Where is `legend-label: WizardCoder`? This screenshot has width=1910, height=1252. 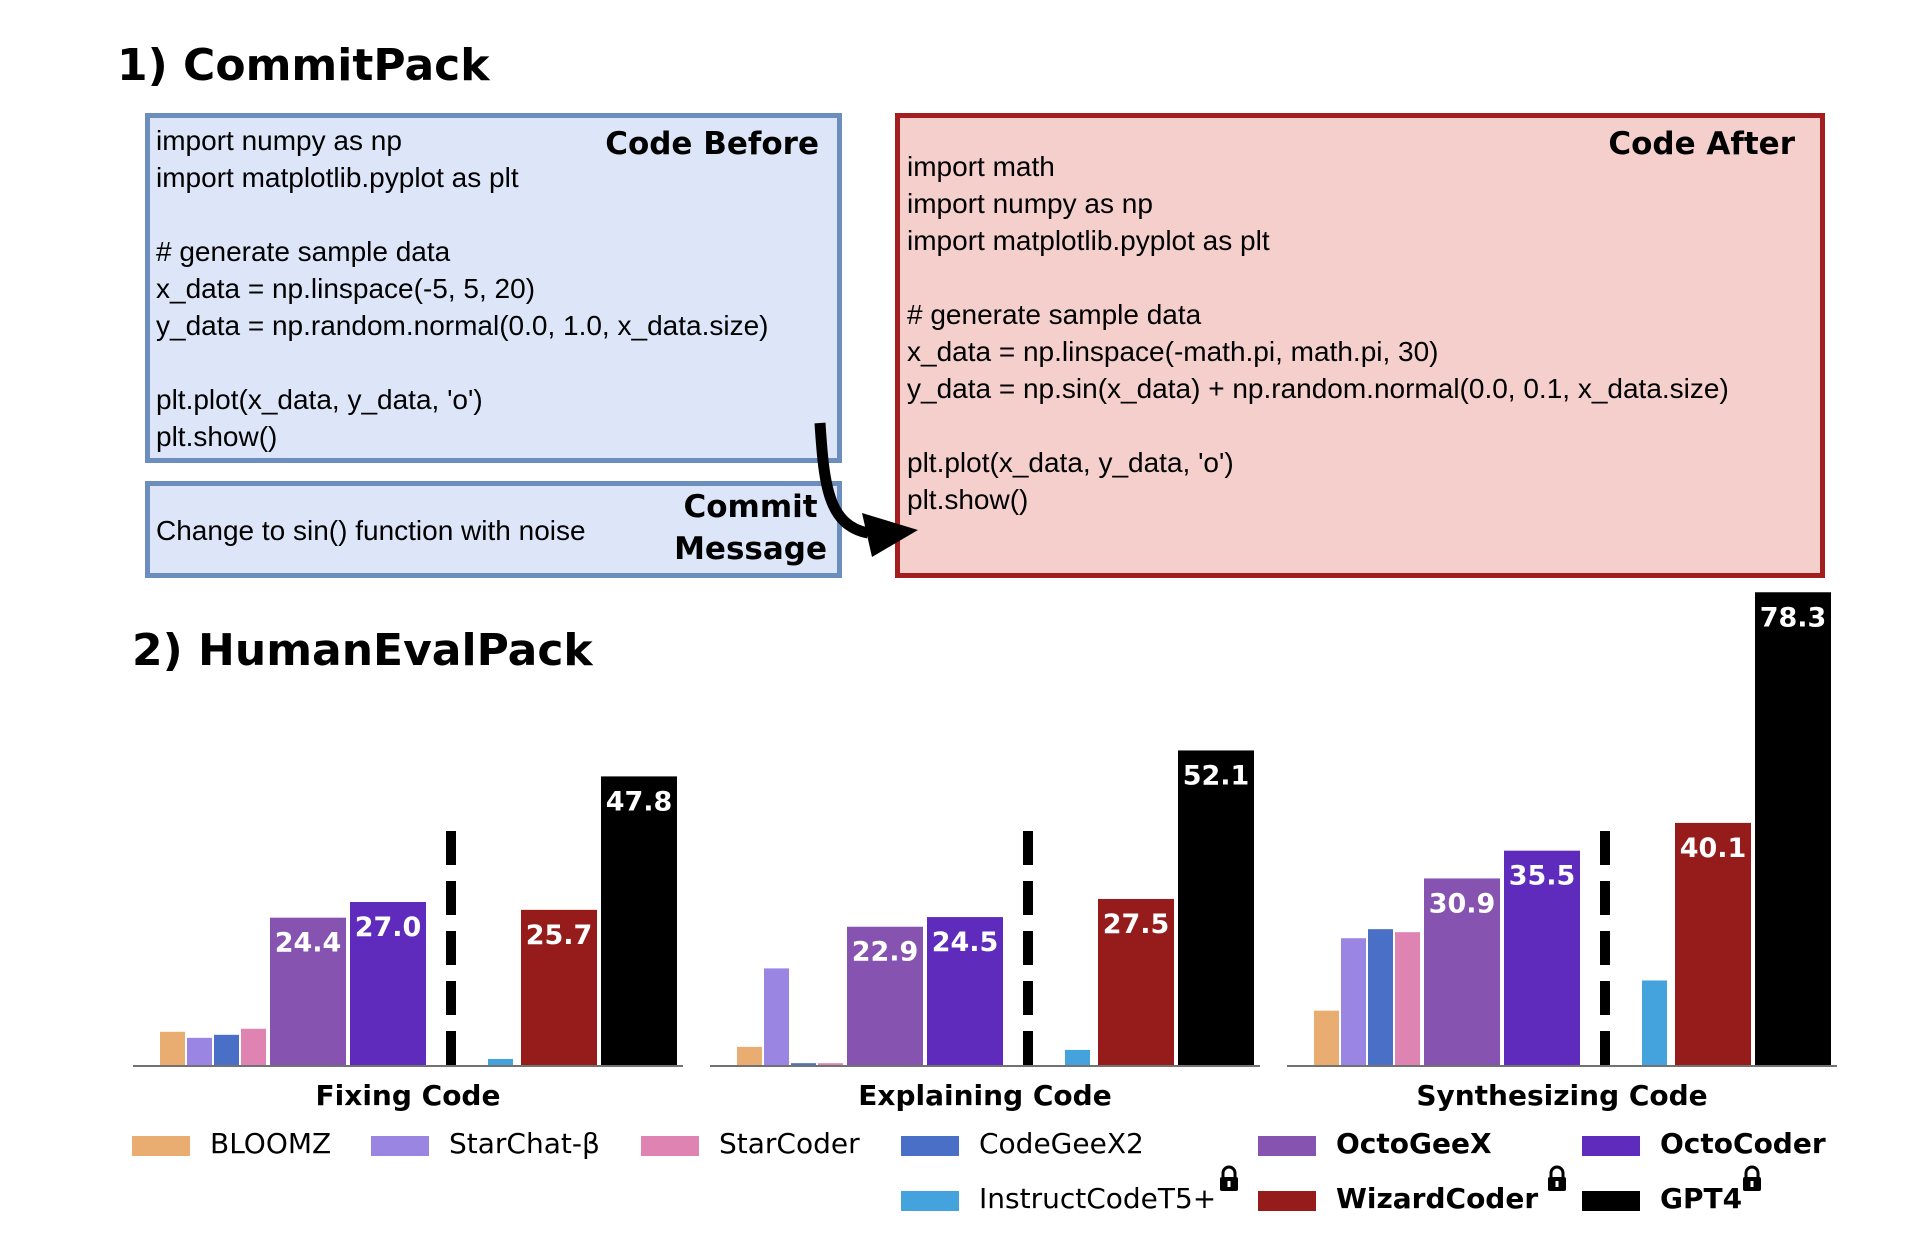 legend-label: WizardCoder is located at coordinates (1437, 1198).